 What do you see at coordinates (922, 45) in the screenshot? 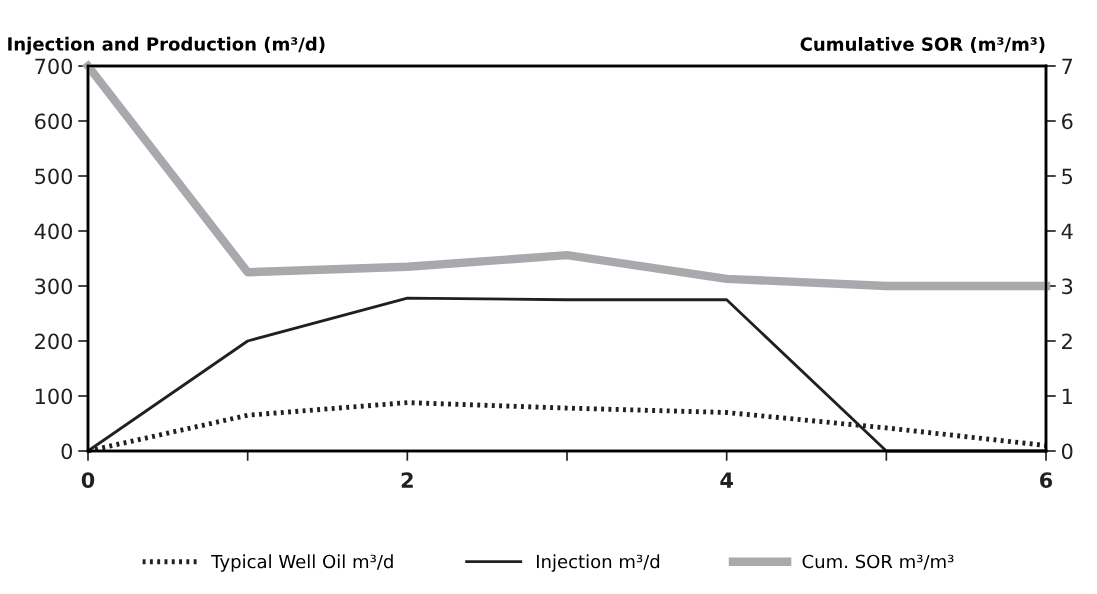
I see `y2-axis-title: Cumulative SOR (m³/m³)` at bounding box center [922, 45].